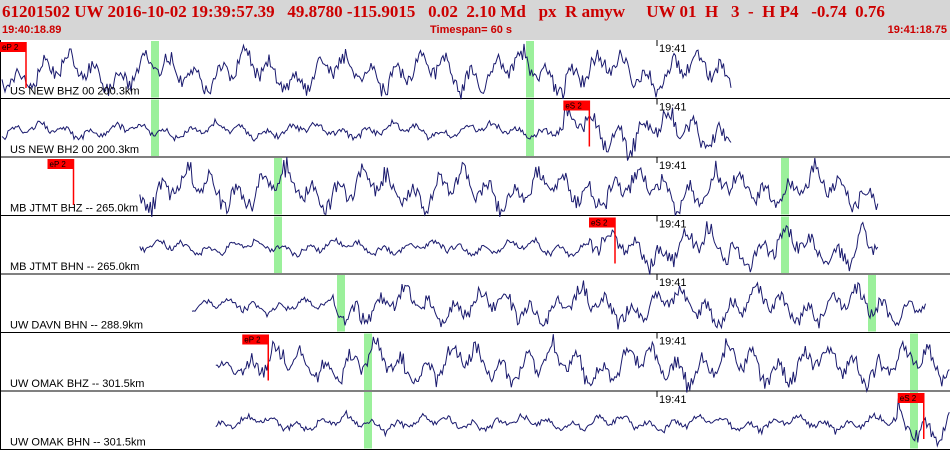  Describe the element at coordinates (78, 443) in the screenshot. I see `station-channel-label: UW OMAK BHN -- 301.5km` at that location.